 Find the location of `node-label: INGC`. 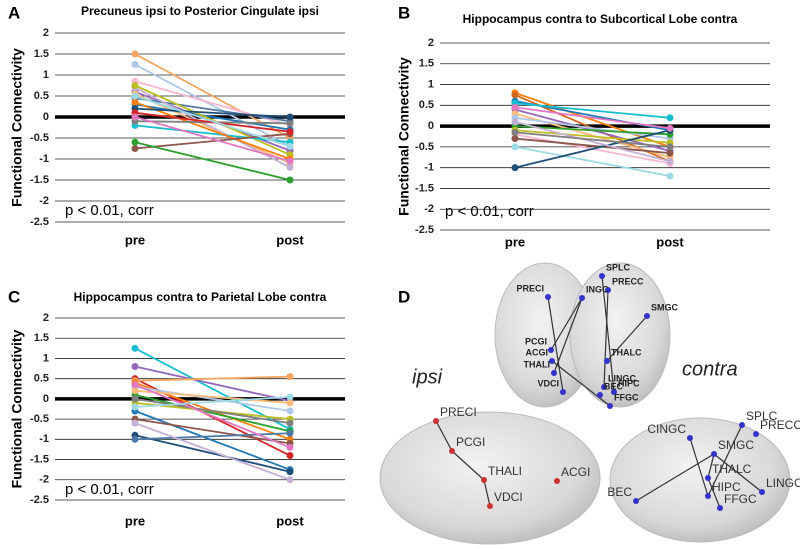

node-label: INGC is located at coordinates (597, 289).